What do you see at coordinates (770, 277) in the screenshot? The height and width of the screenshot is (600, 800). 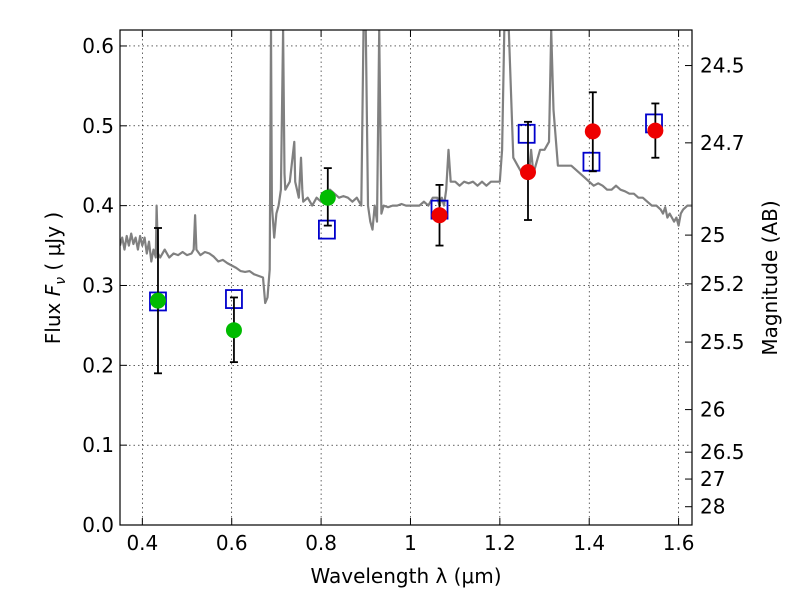 I see `y2-axis-label: Magnitude (AB)` at bounding box center [770, 277].